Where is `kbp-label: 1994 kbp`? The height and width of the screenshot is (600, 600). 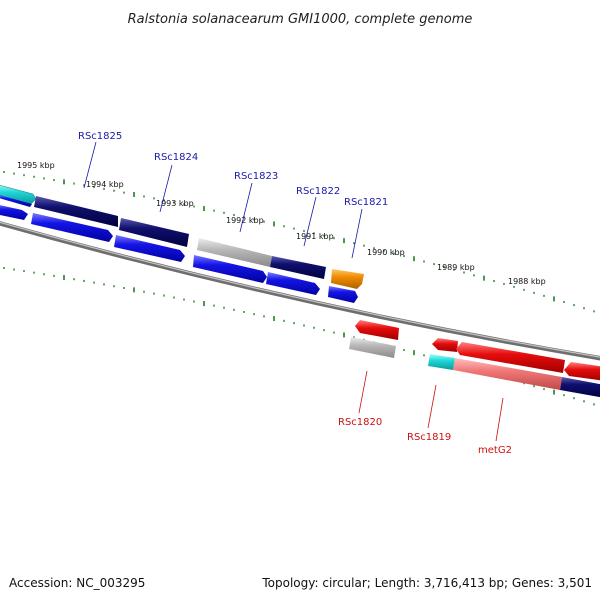
kbp-label: 1994 kbp is located at coordinates (105, 184).